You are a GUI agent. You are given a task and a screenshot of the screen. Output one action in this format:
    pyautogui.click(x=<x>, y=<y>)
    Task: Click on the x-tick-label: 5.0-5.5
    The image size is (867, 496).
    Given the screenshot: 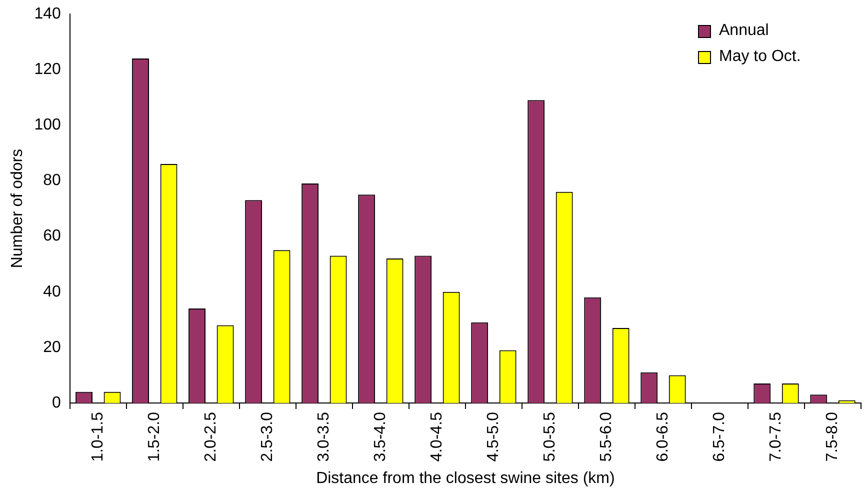 What is the action you would take?
    pyautogui.click(x=550, y=437)
    